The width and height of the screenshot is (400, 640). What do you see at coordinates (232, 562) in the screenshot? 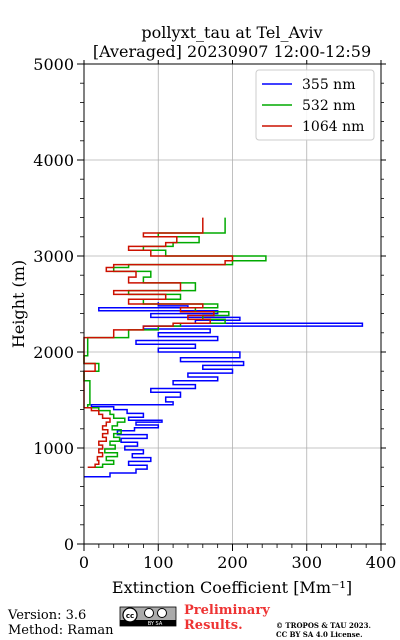
I see `x-tick-label: 200` at bounding box center [232, 562].